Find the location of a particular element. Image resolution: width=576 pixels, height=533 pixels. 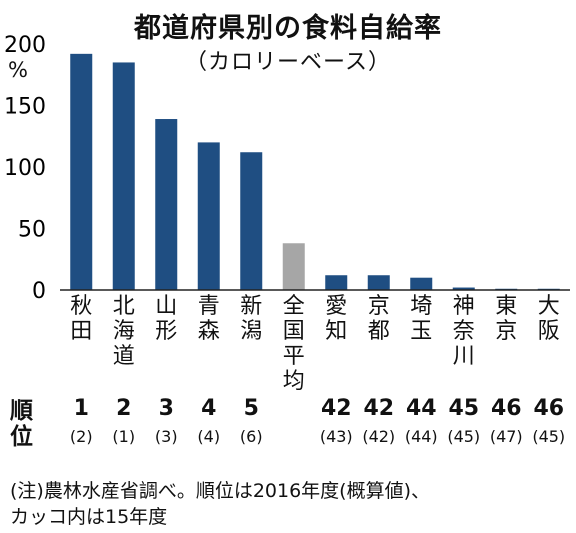

previous-rank-value: (3) is located at coordinates (166, 436).